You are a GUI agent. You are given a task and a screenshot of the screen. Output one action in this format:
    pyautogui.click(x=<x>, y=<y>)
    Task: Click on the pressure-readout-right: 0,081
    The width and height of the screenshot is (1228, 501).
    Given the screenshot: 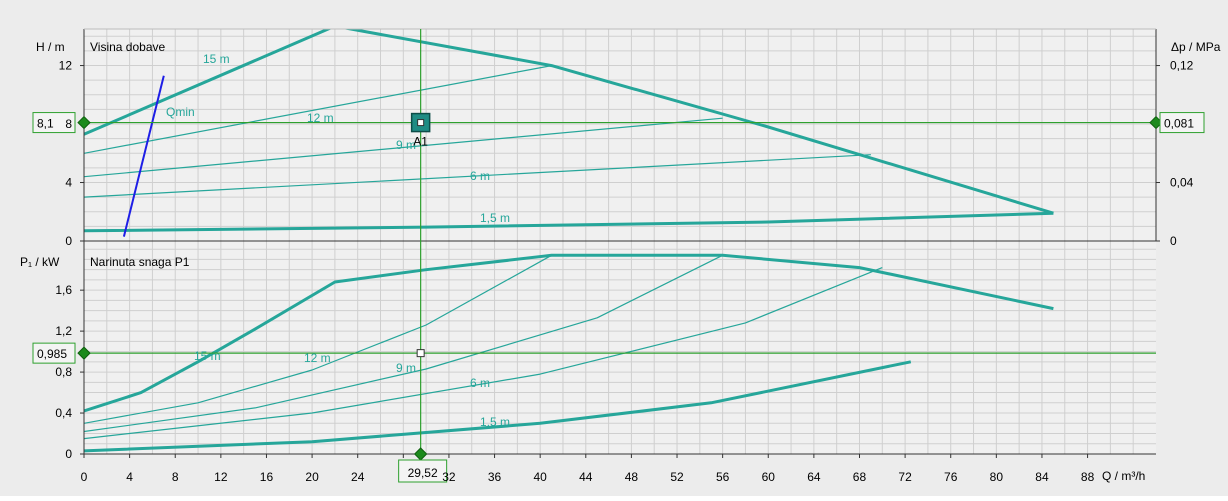 What is the action you would take?
    pyautogui.click(x=1179, y=124)
    